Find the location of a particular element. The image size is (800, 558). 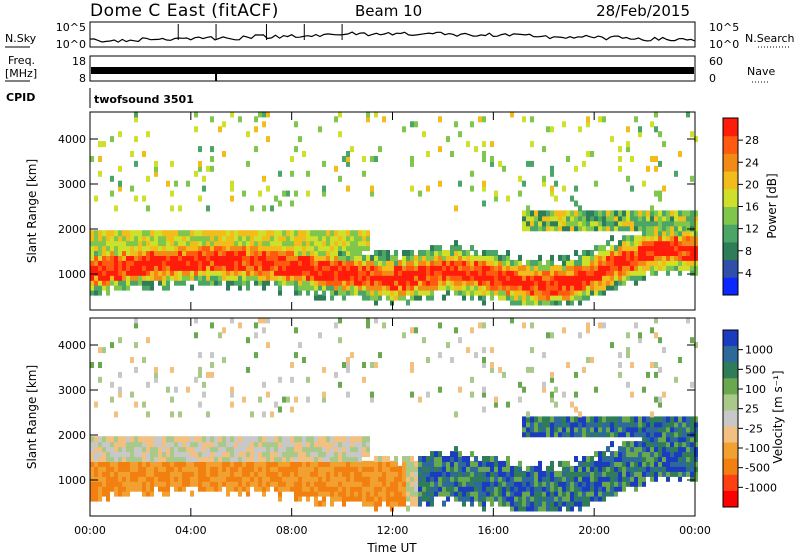

power-cell-1935 is located at coordinates (680, 228).